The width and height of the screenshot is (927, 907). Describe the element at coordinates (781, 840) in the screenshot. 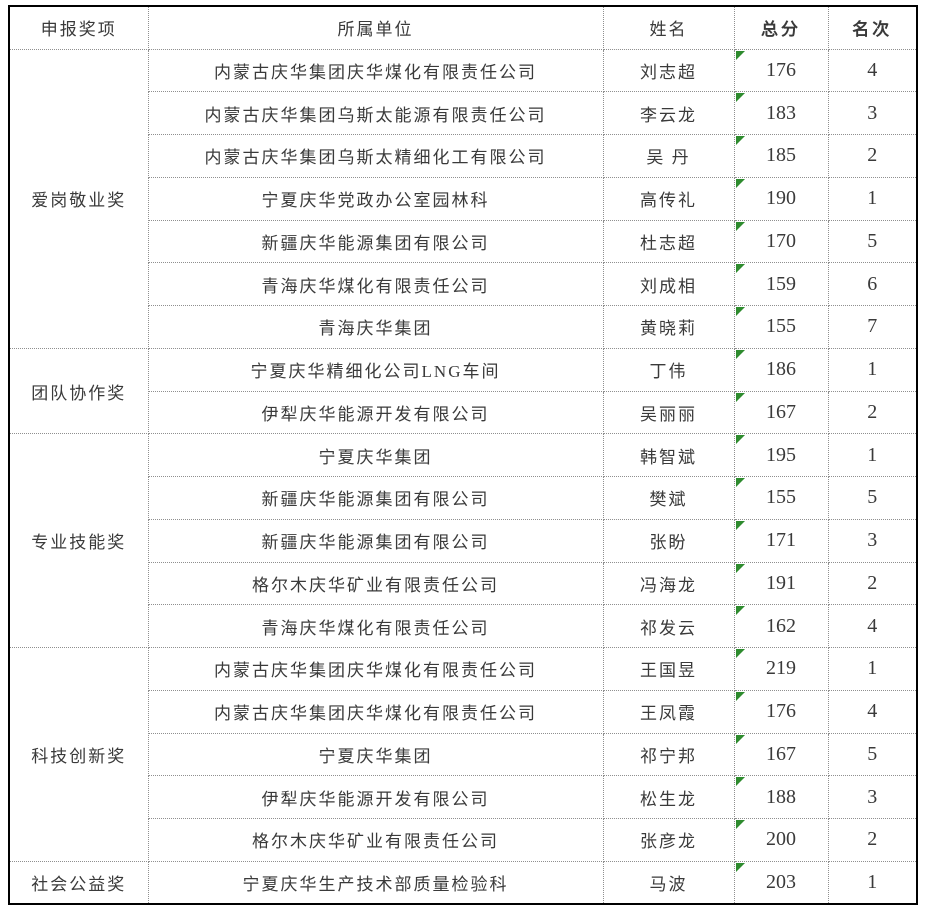

I see `score-cell: 200` at that location.